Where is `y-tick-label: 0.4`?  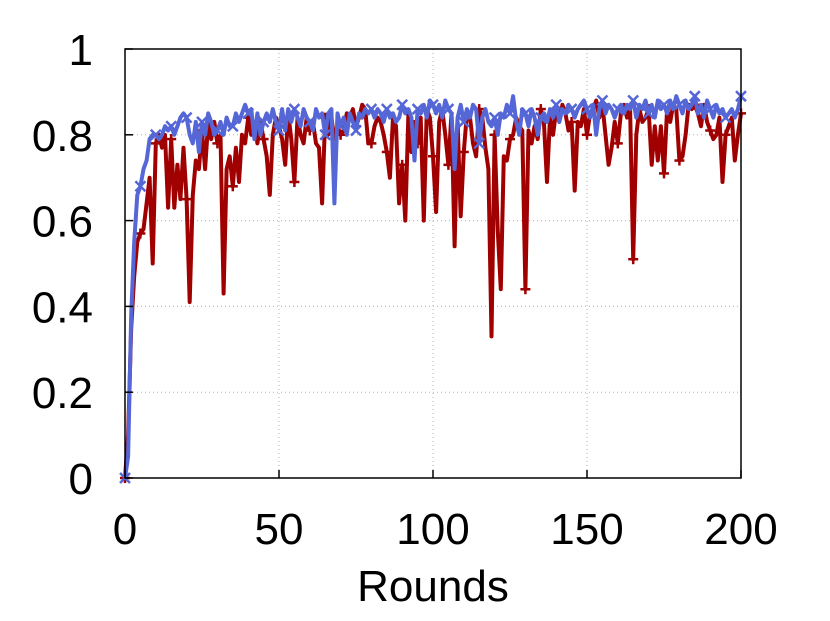
y-tick-label: 0.4 is located at coordinates (62, 307).